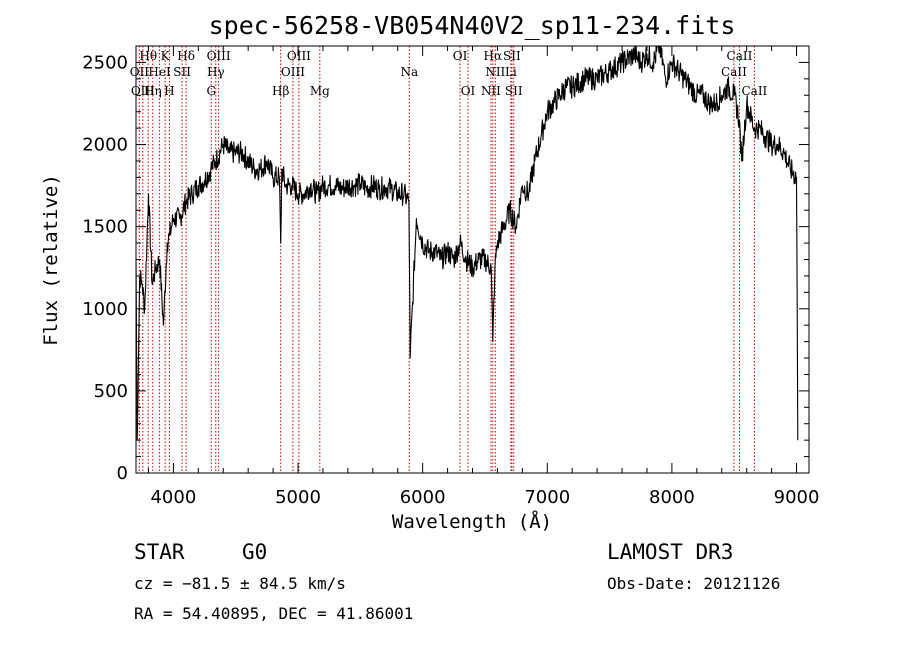  What do you see at coordinates (105, 227) in the screenshot?
I see `y-tick-label: 1500` at bounding box center [105, 227].